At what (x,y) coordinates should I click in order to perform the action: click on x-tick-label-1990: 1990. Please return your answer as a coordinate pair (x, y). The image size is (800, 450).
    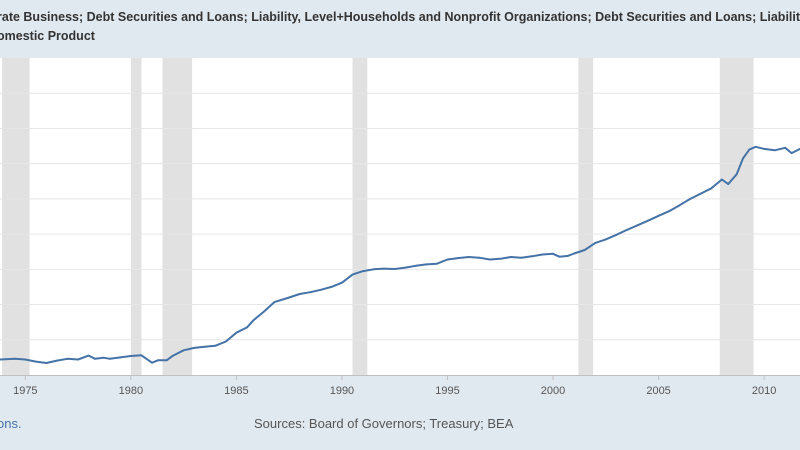
    Looking at the image, I should click on (342, 391).